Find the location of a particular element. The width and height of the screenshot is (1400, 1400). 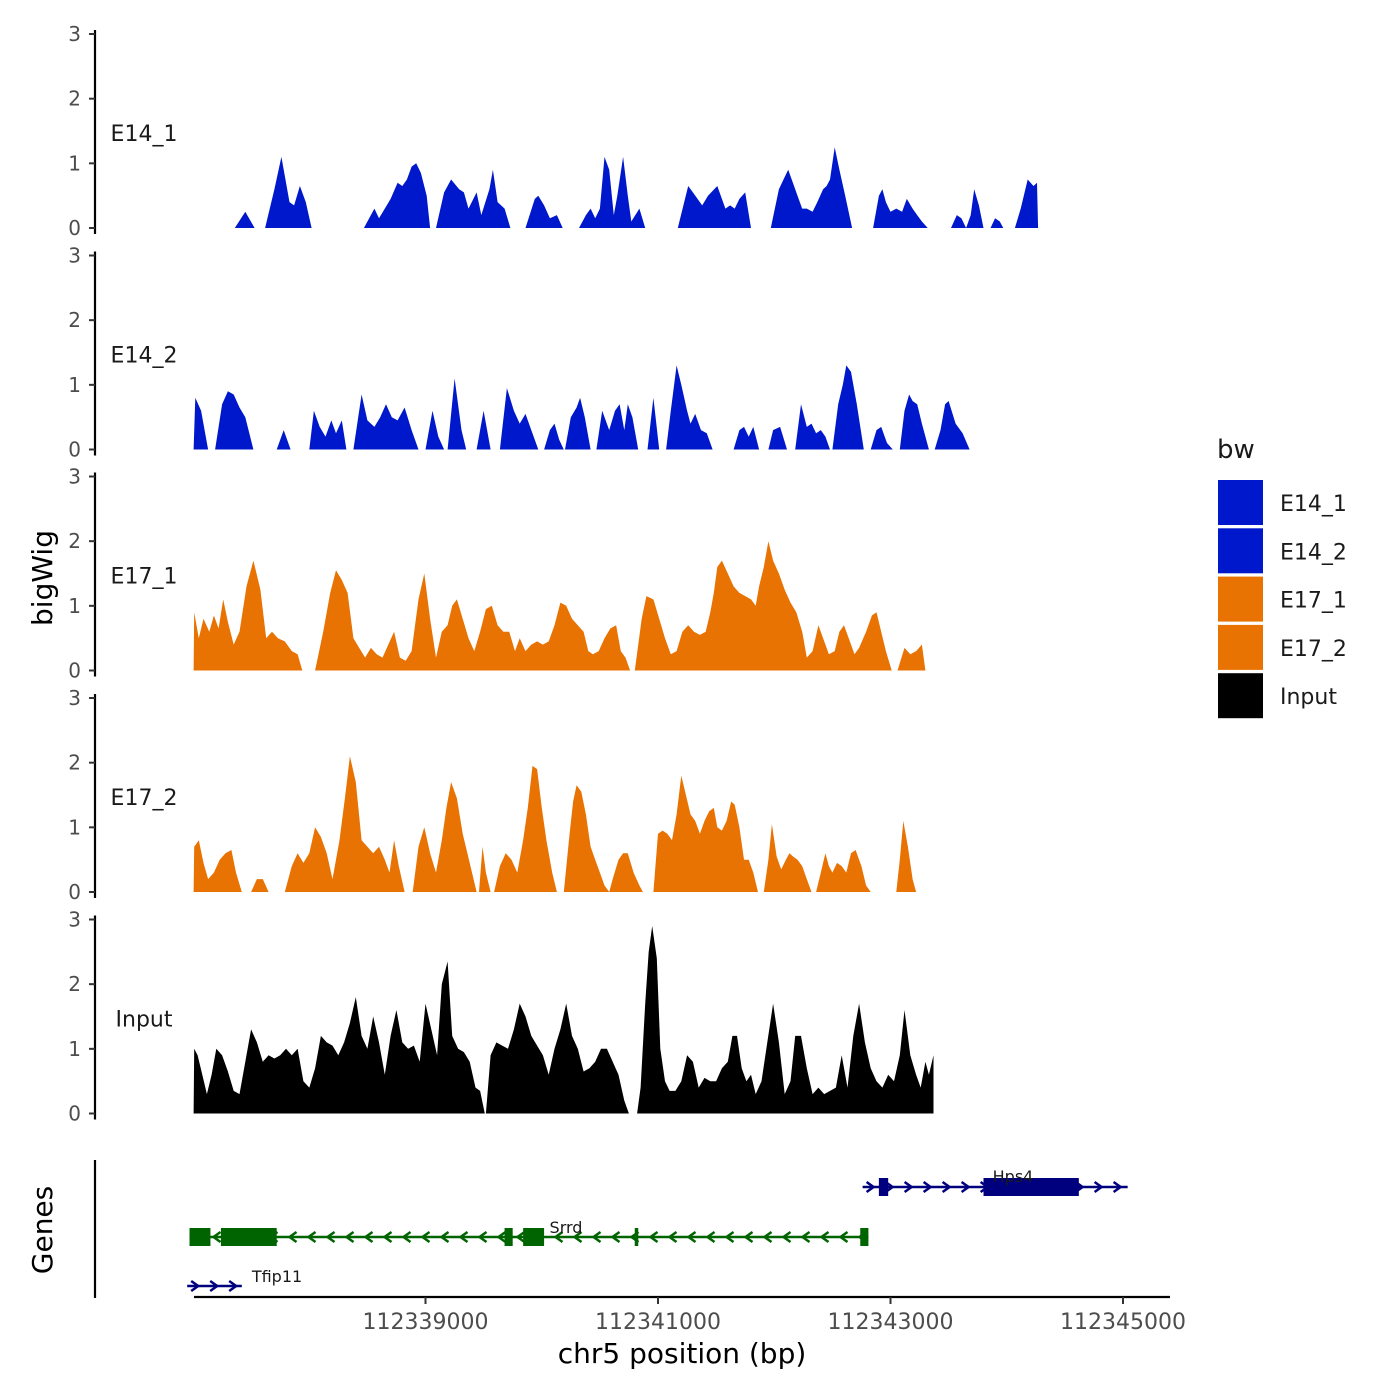

legend-title: bw is located at coordinates (1236, 450).